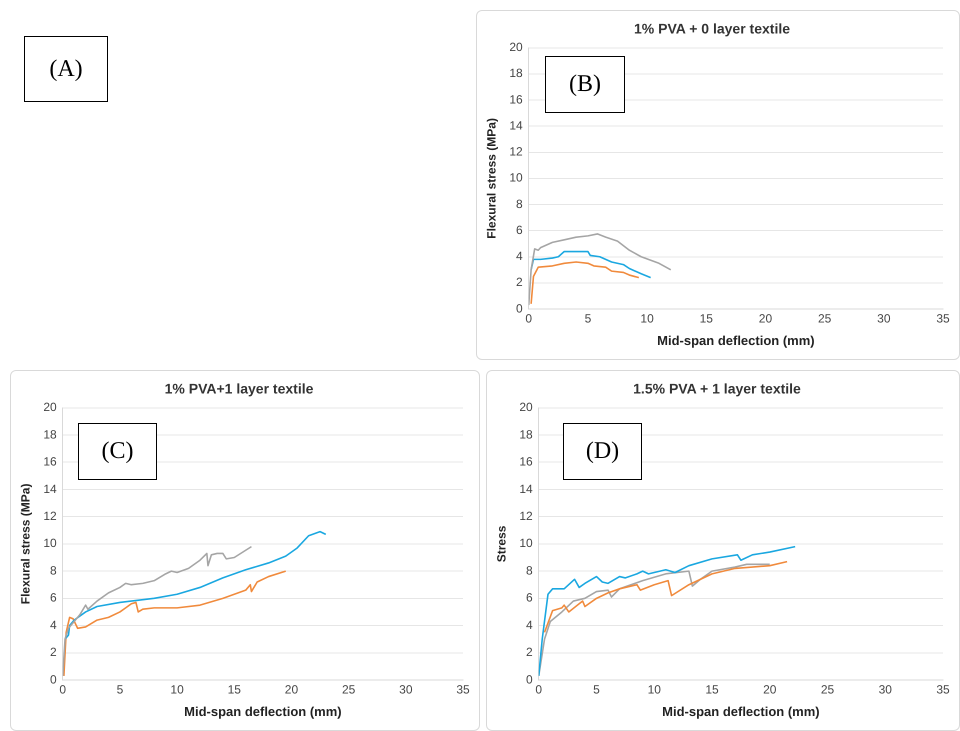  Describe the element at coordinates (602, 451) in the screenshot. I see `annotation: (D)` at that location.